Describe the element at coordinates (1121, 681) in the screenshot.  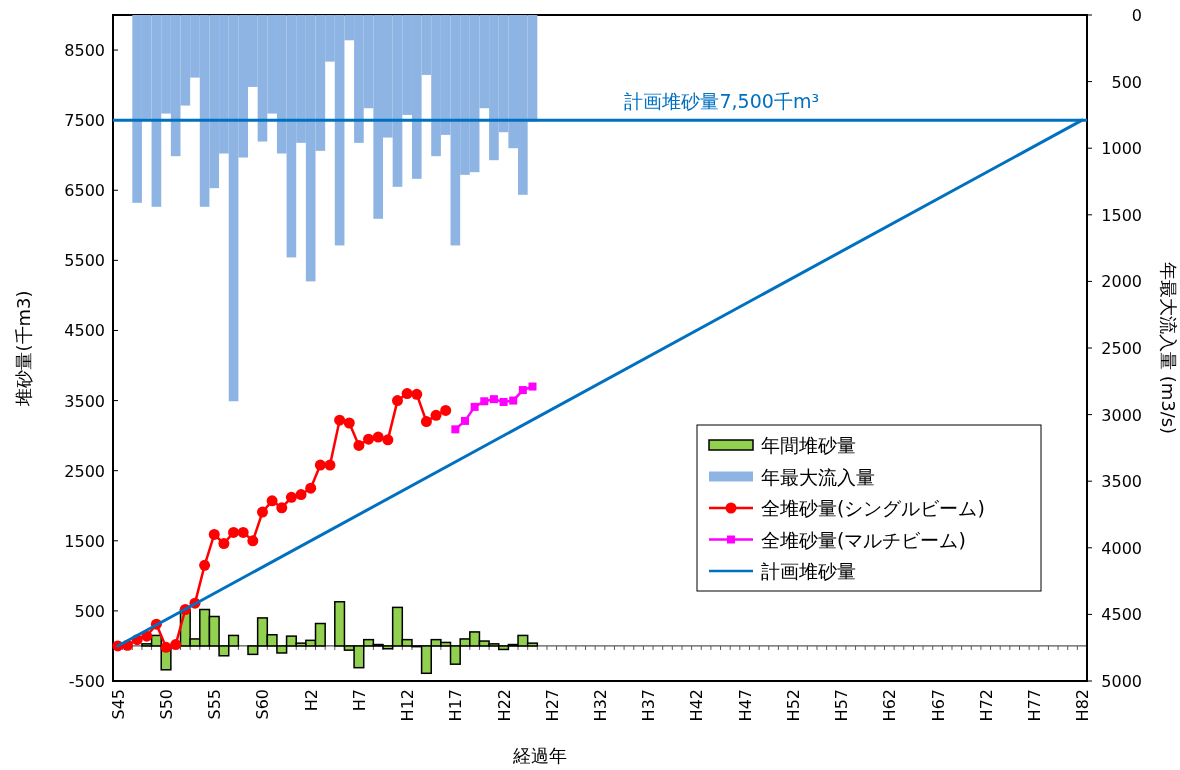
I see `y2-tick-label: 5000` at that location.